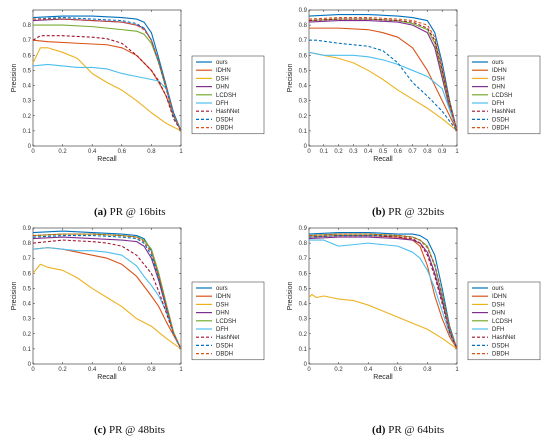  What do you see at coordinates (353, 152) in the screenshot?
I see `panel-1-x-tick-label: 0.3` at bounding box center [353, 152].